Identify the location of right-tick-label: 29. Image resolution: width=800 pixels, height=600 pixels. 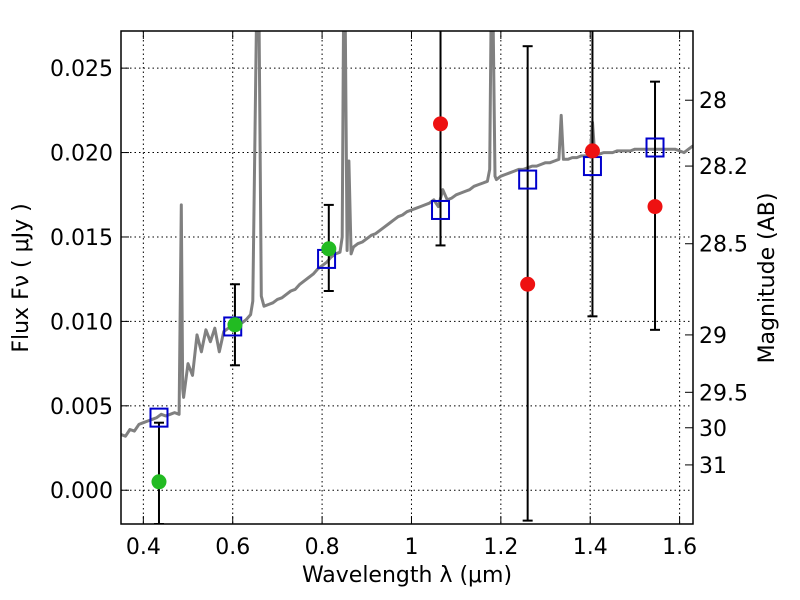
(713, 336).